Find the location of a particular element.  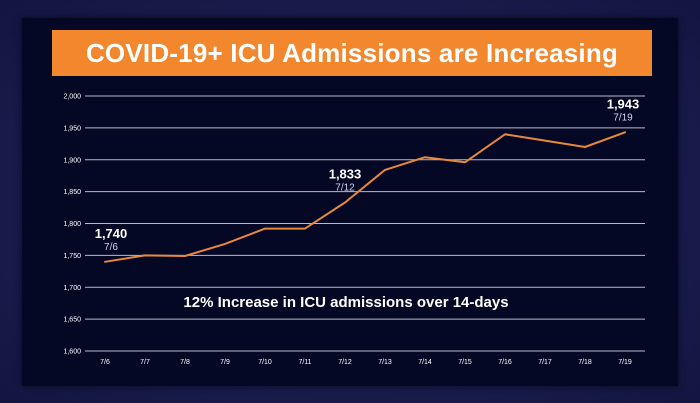

data-label-date: 7/12 is located at coordinates (345, 187).